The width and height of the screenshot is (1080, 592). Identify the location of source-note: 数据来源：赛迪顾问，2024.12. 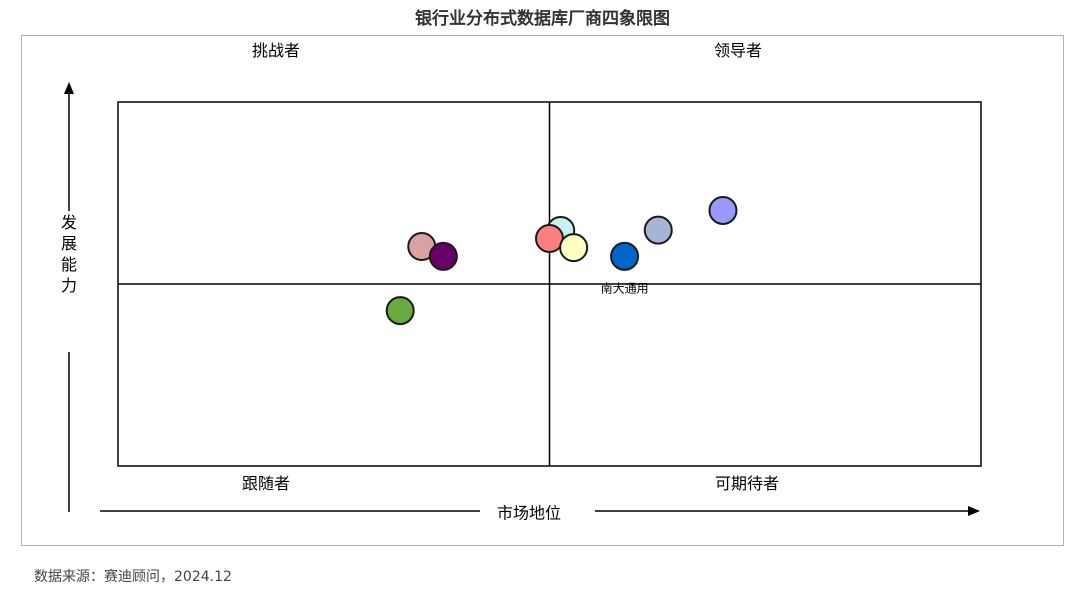
(133, 577).